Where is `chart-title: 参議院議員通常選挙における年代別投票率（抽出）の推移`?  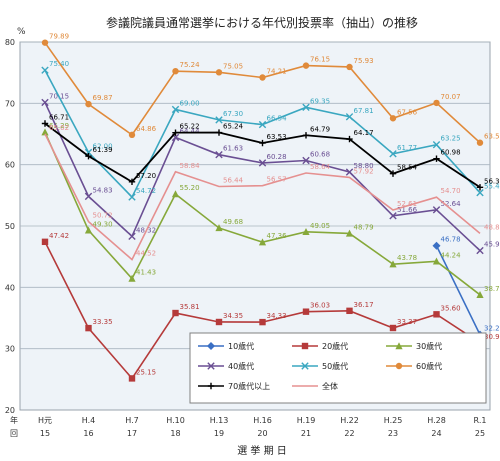 chart-title: 参議院議員通常選挙における年代別投票率（抽出）の推移 is located at coordinates (262, 22).